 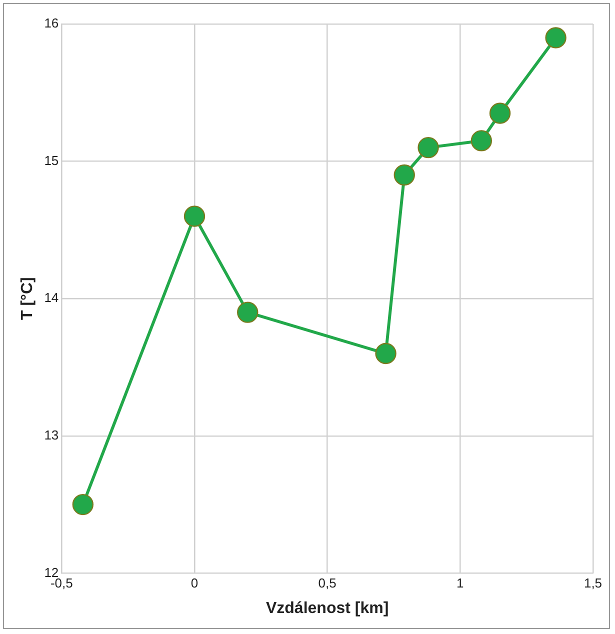 What do you see at coordinates (51, 160) in the screenshot?
I see `y-tick-label: 15` at bounding box center [51, 160].